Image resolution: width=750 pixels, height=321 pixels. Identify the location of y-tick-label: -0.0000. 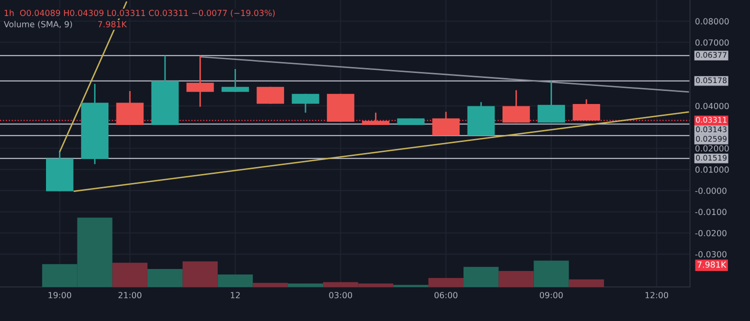
(710, 191).